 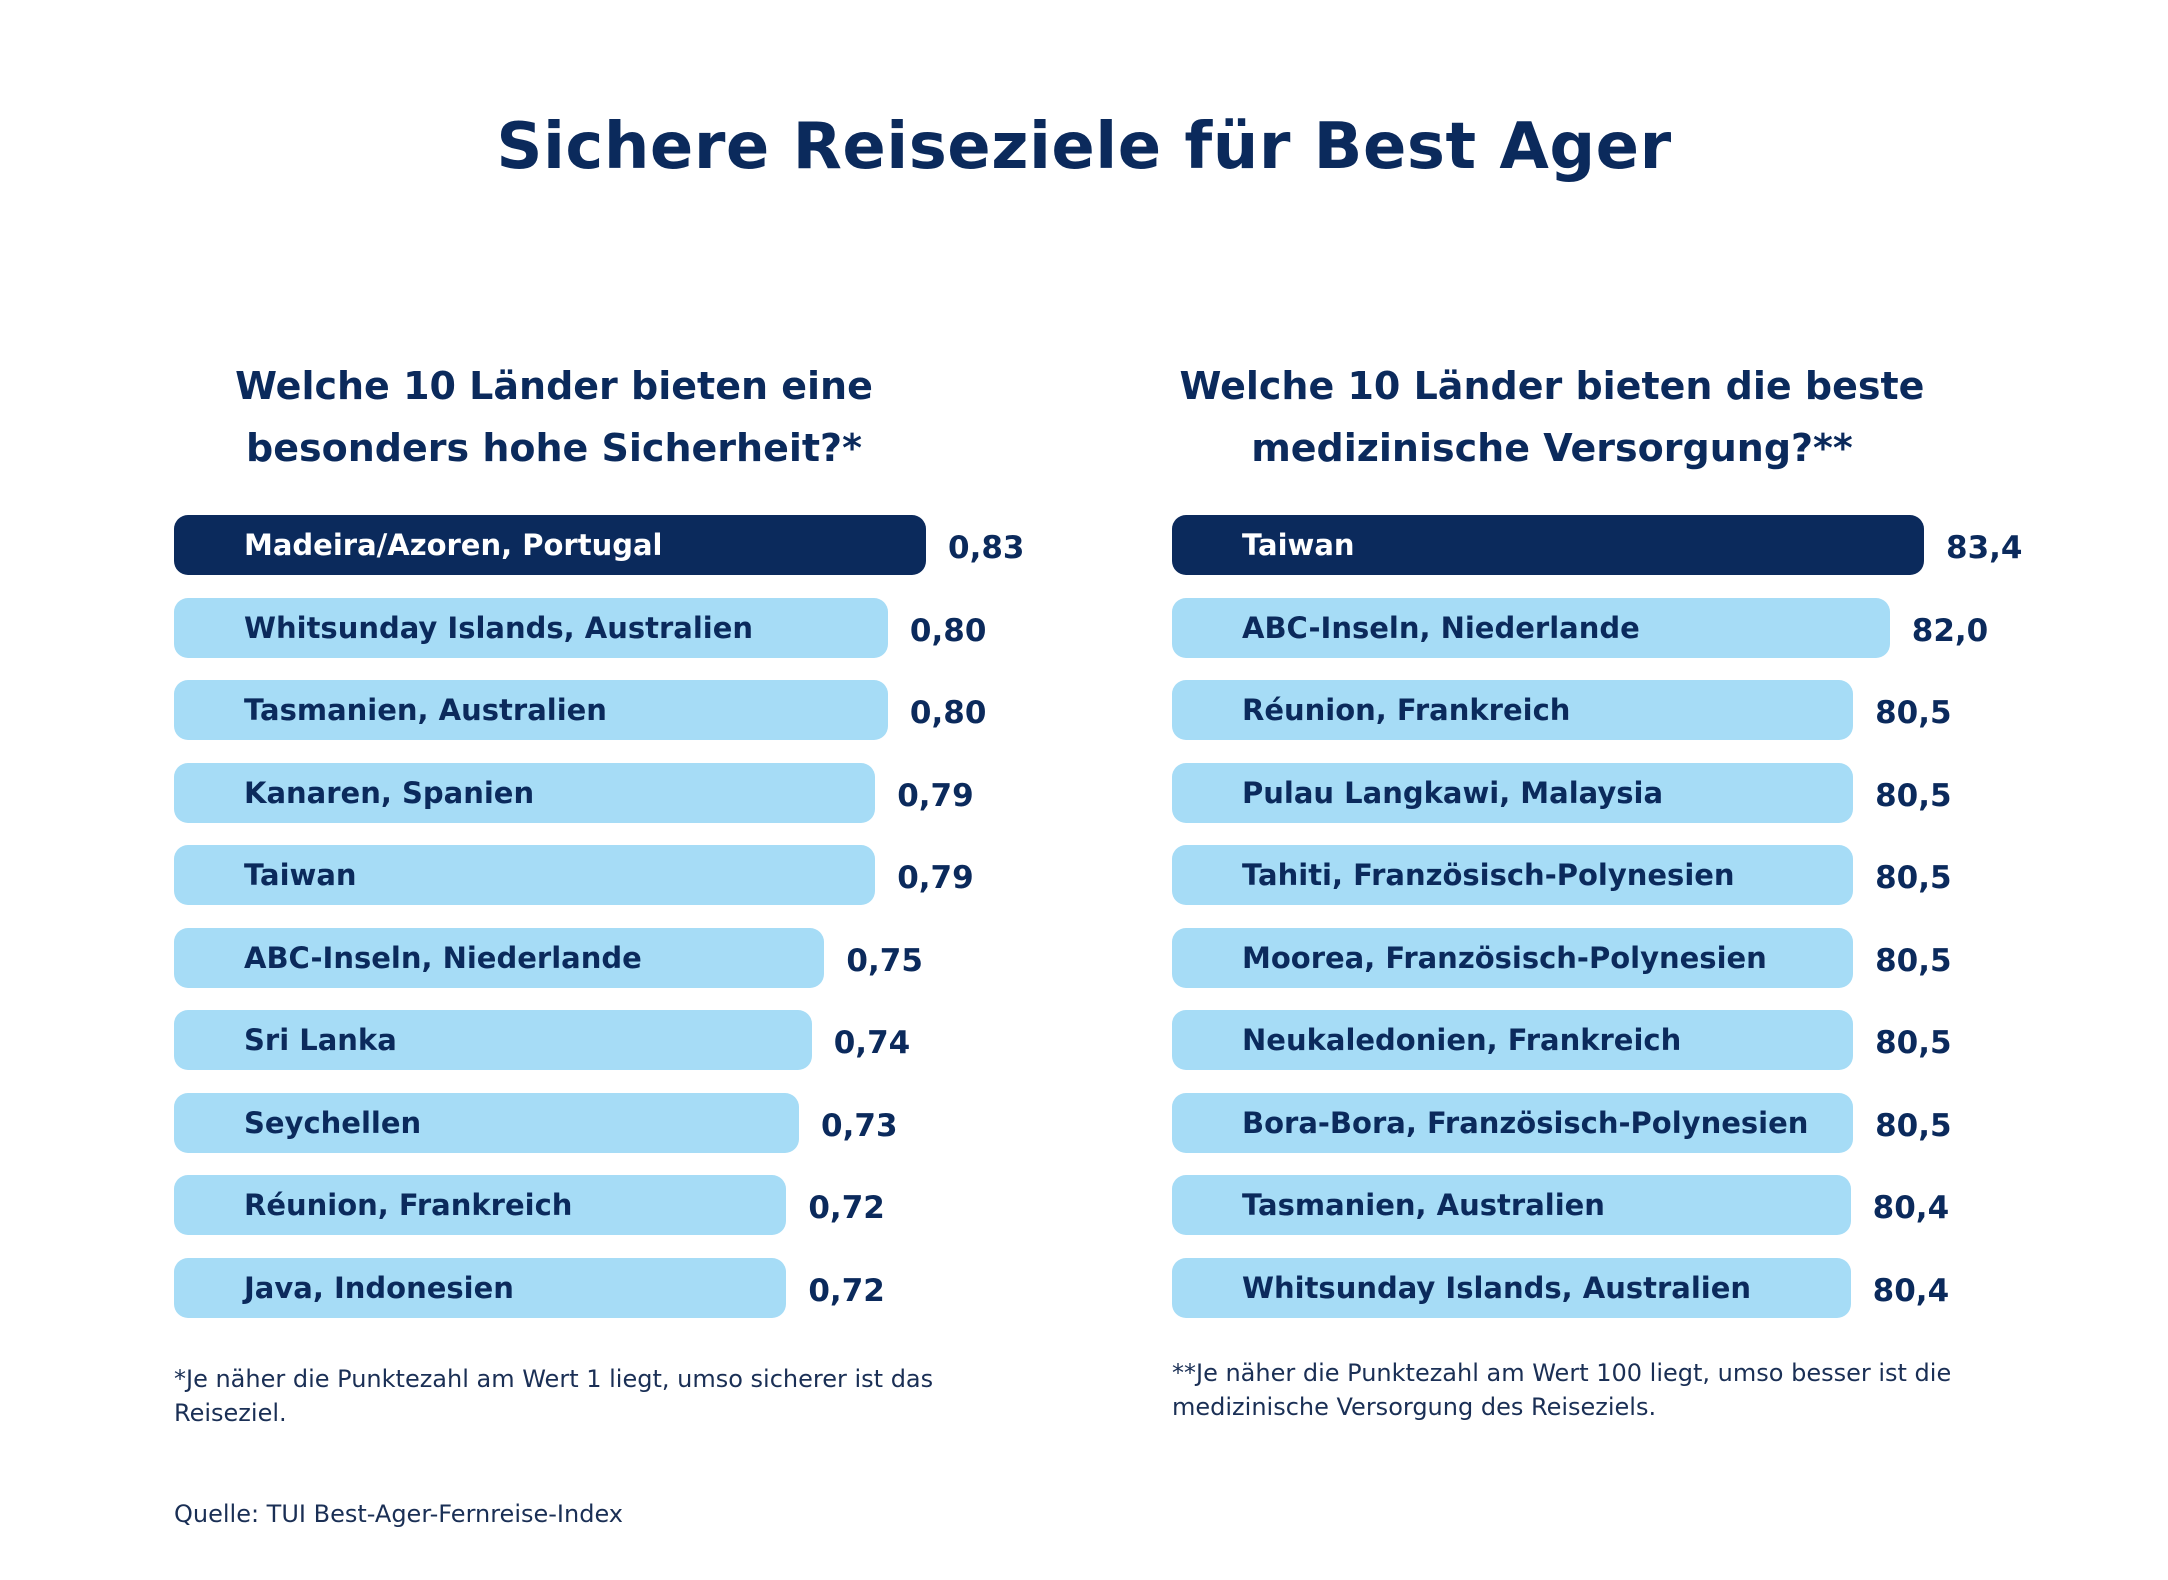 I want to click on safety-bar-label: Java, Indonesien, so click(x=379, y=1287).